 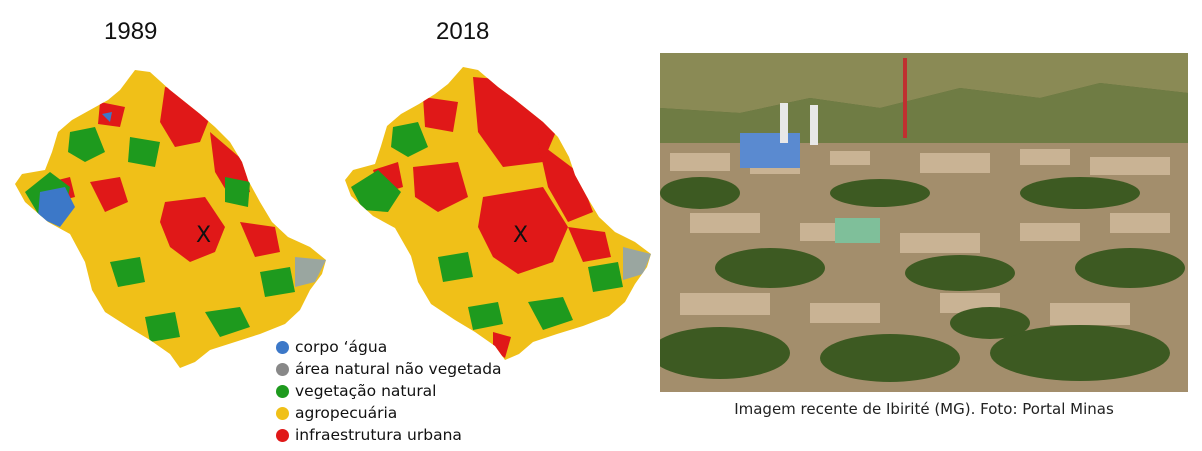 What do you see at coordinates (131, 31) in the screenshot?
I see `map-year-1989: 1989` at bounding box center [131, 31].